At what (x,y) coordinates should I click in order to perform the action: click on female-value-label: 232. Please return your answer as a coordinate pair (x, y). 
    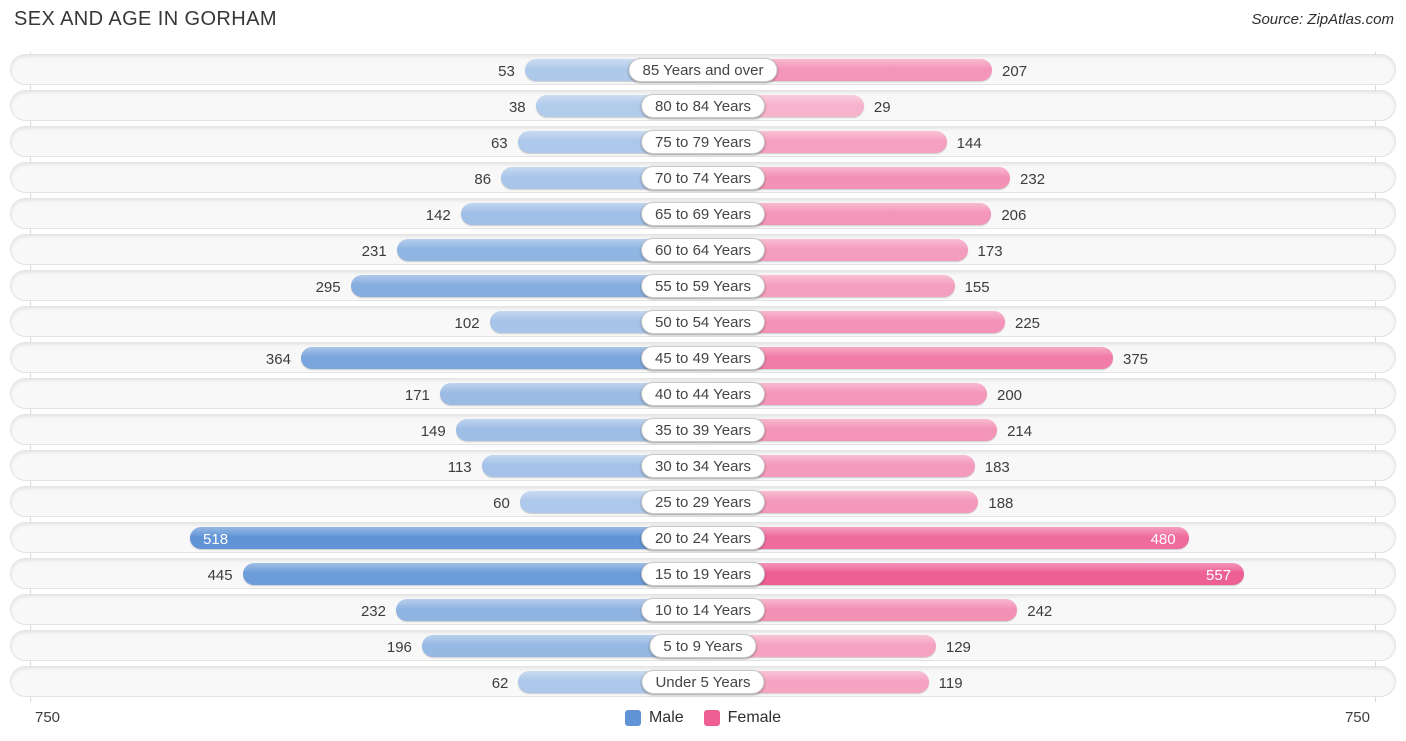
    Looking at the image, I should click on (1033, 179).